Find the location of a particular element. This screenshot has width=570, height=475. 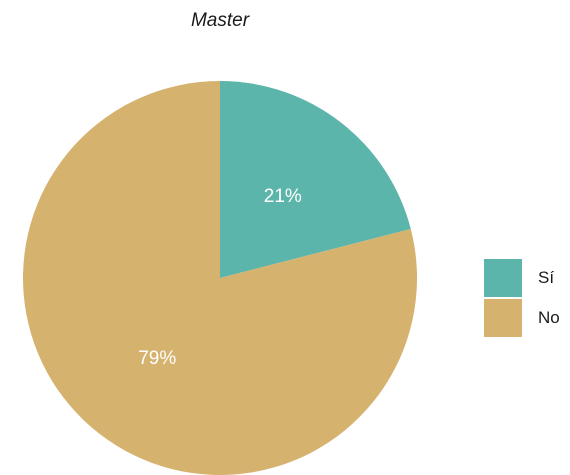

legend: Sí No is located at coordinates (522, 298).